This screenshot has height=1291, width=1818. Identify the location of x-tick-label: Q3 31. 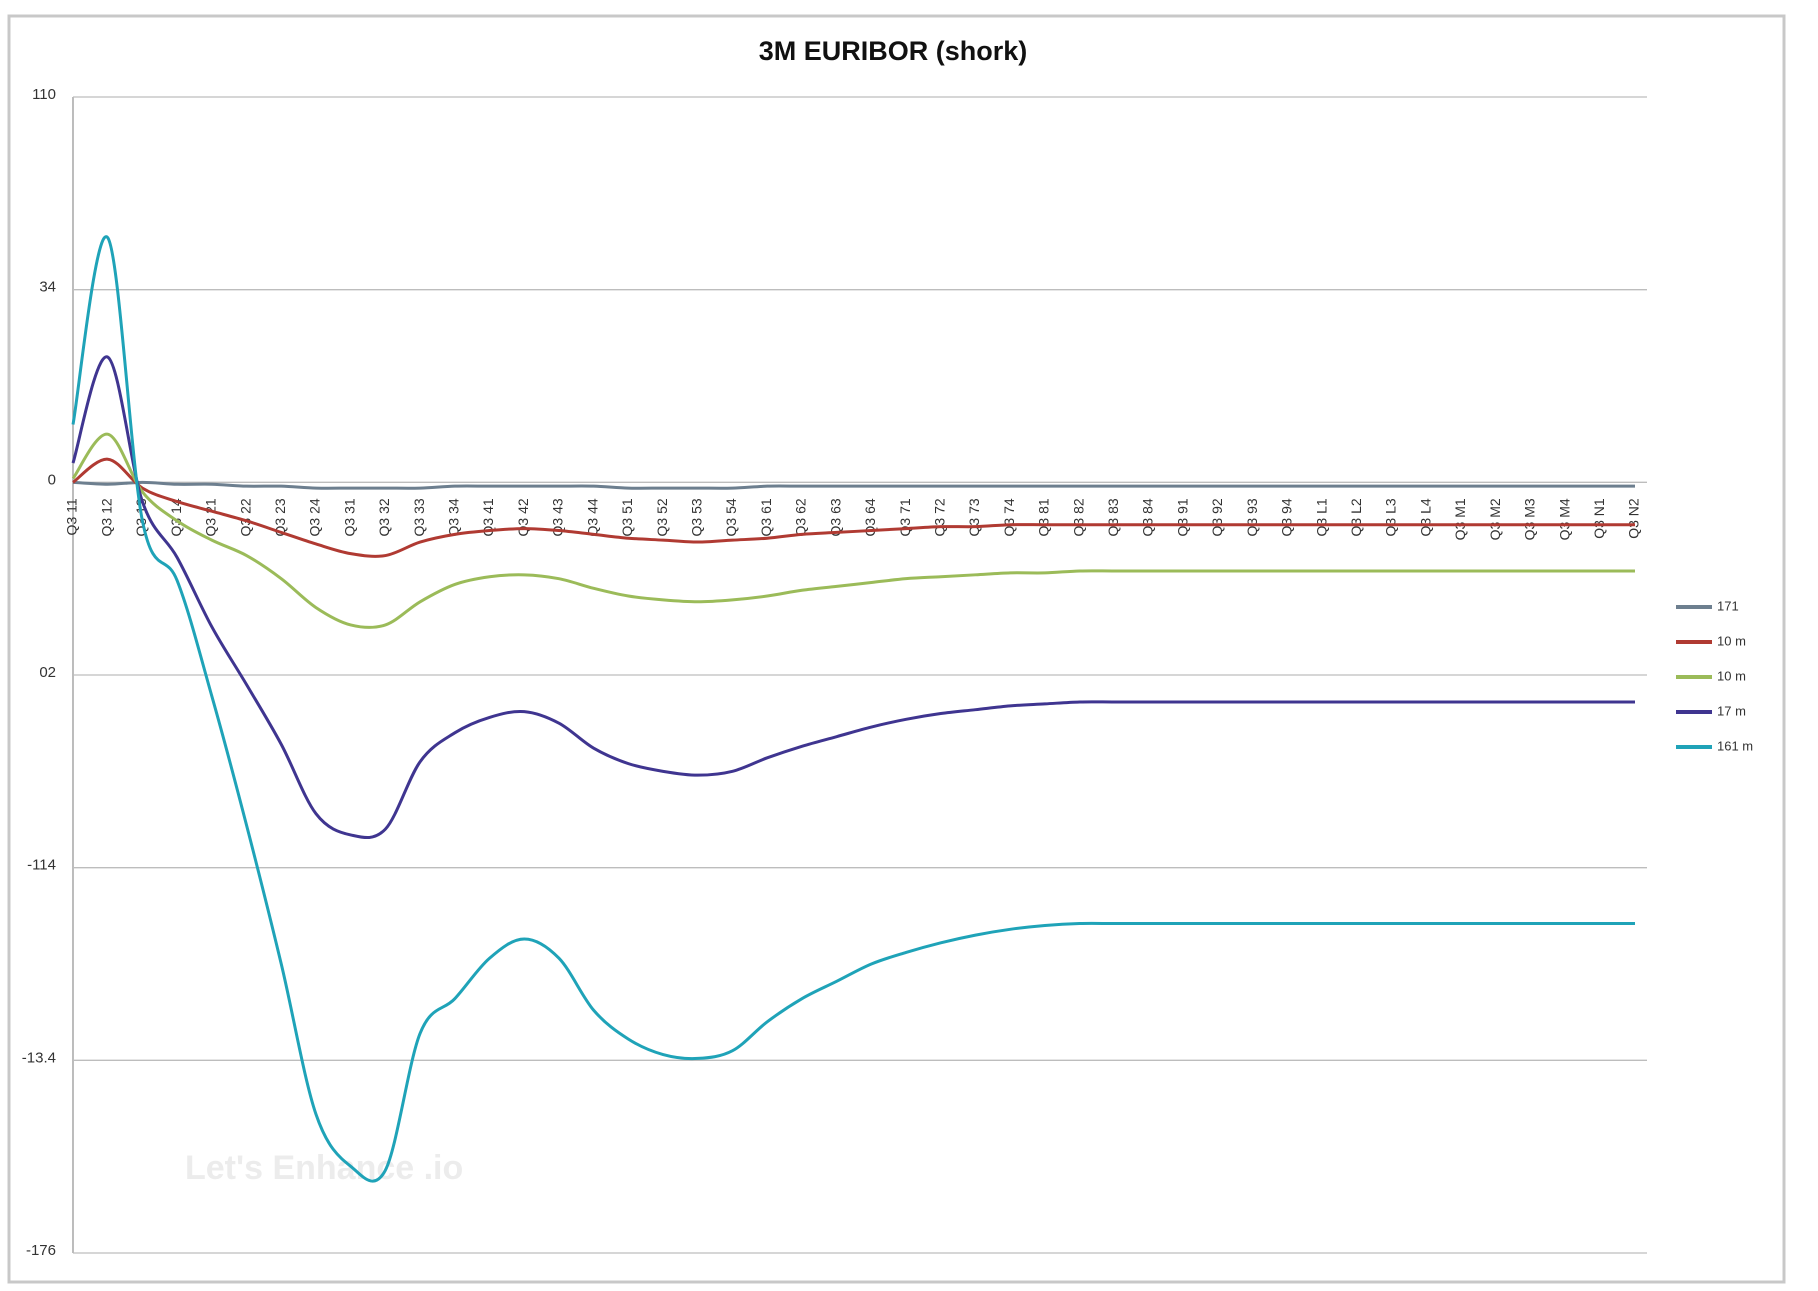
(349, 517).